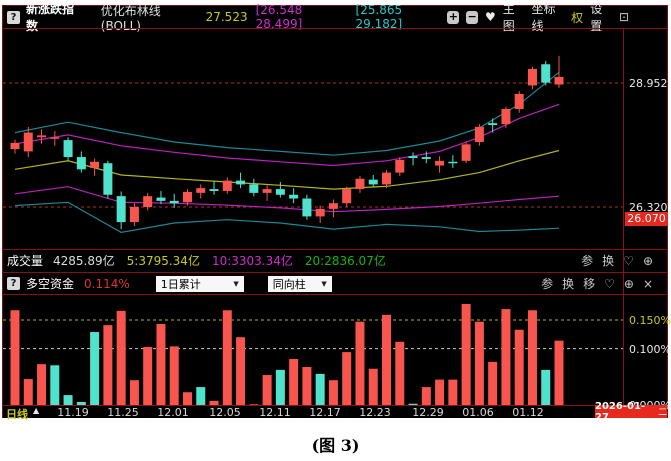 The height and width of the screenshot is (461, 671). What do you see at coordinates (50, 284) in the screenshot?
I see `fund-flow-label: 多空资金` at bounding box center [50, 284].